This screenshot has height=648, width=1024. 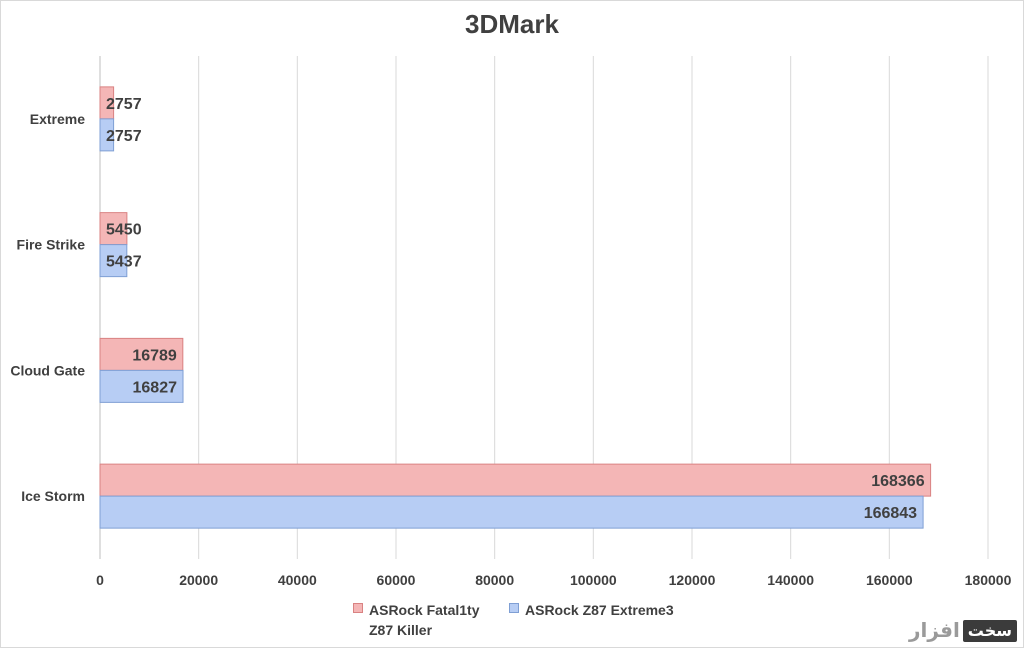 What do you see at coordinates (124, 104) in the screenshot?
I see `data-label-s1-0: 2757` at bounding box center [124, 104].